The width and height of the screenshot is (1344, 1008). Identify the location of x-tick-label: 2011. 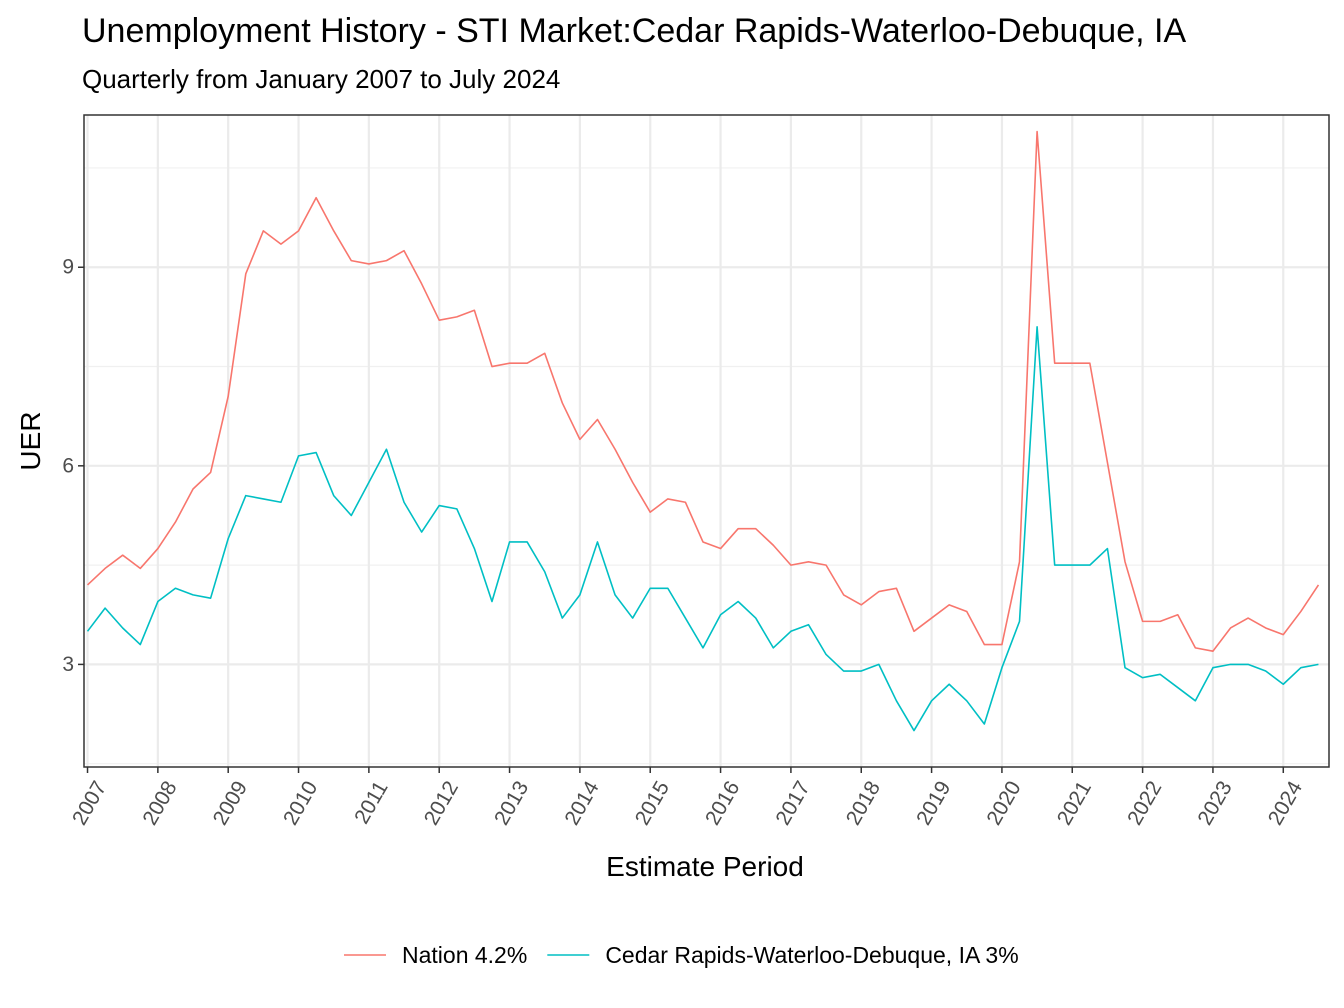
(371, 802).